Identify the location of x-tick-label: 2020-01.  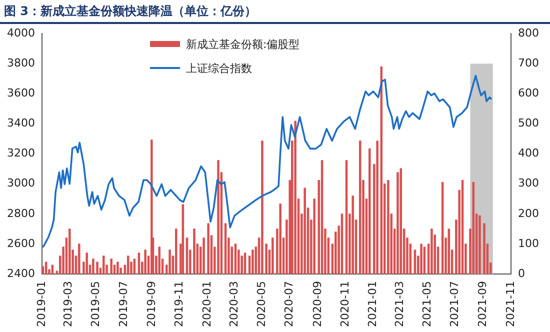
(207, 304).